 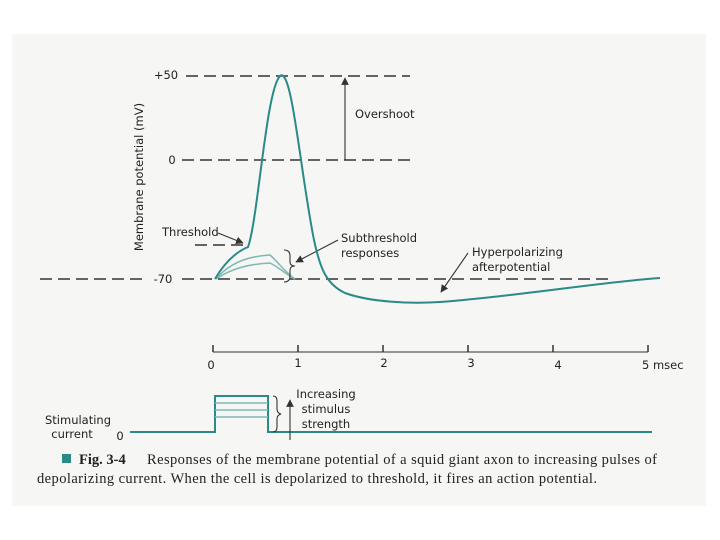 I want to click on subthreshold-label: Subthreshold, so click(x=379, y=238).